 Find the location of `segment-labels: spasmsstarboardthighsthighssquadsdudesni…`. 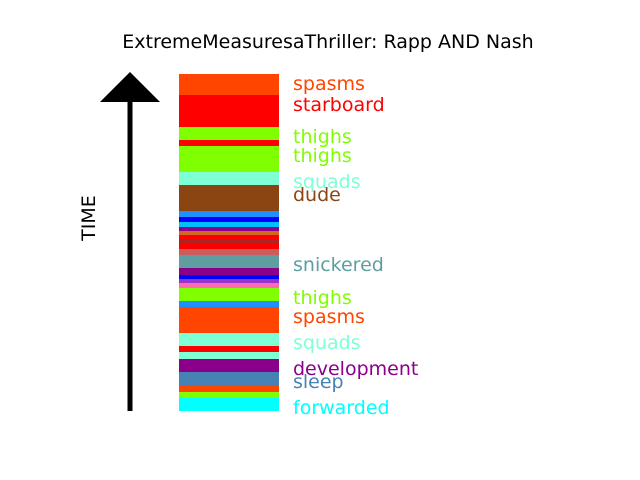

segment-labels: spasmsstarboardthighsthighssquadsdudesni… is located at coordinates (355, 246).